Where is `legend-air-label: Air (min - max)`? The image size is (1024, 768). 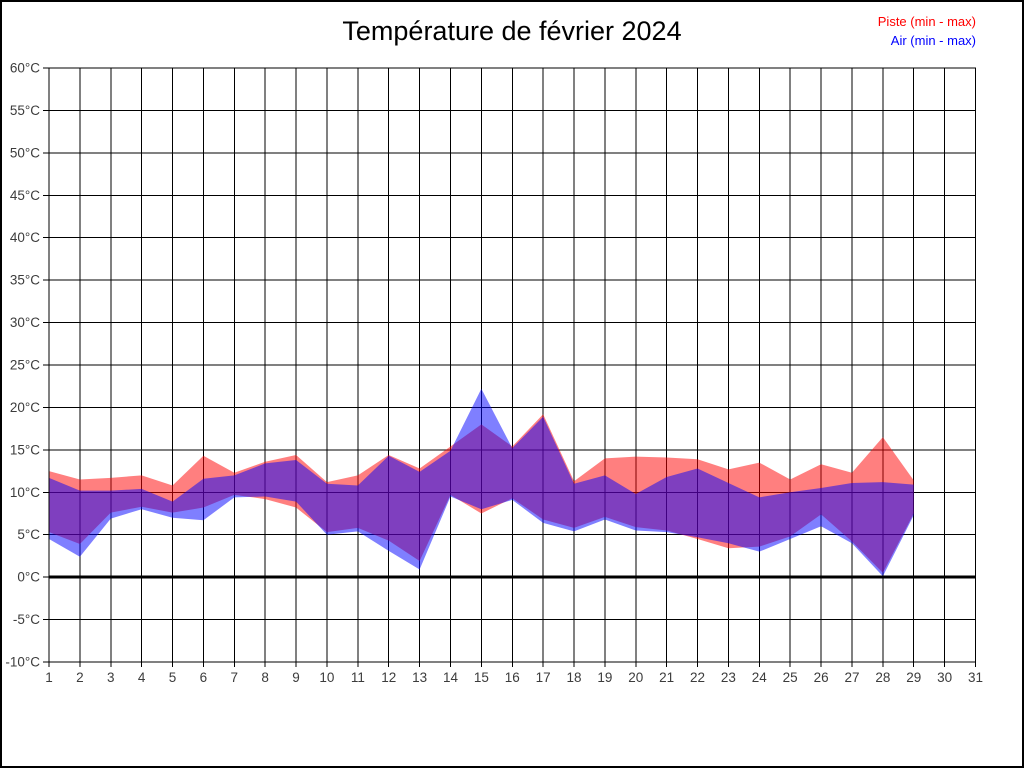 legend-air-label: Air (min - max) is located at coordinates (933, 40).